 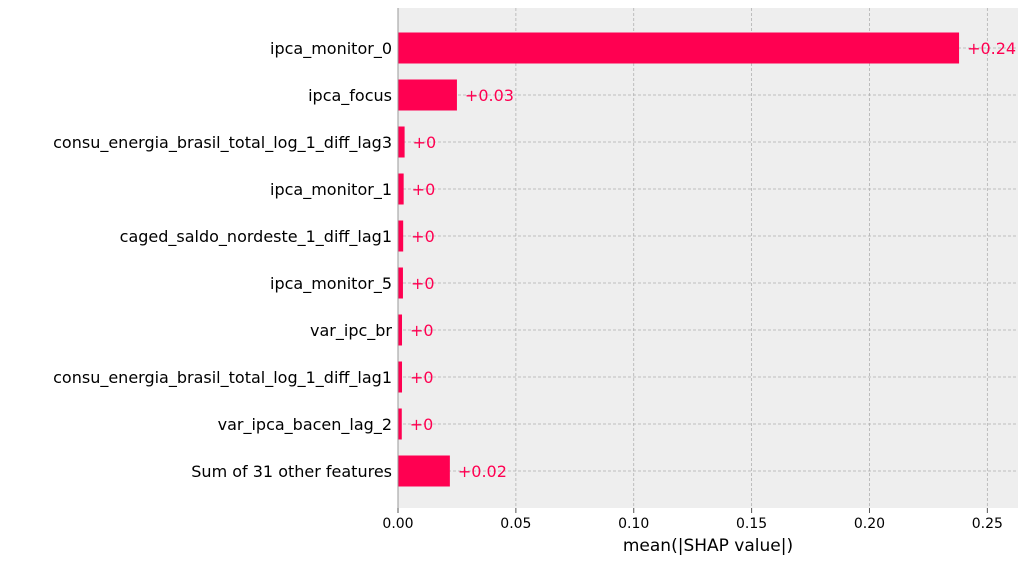 I want to click on bar-value-label: +0.03, so click(x=489, y=95).